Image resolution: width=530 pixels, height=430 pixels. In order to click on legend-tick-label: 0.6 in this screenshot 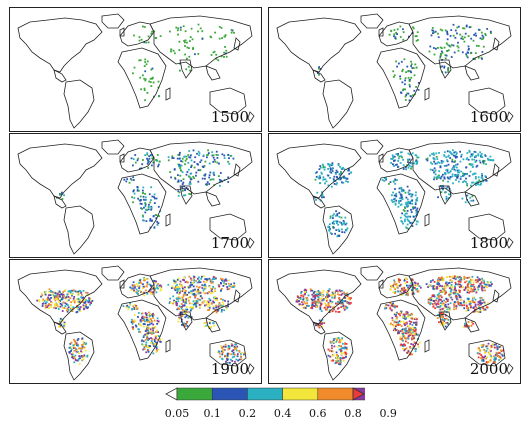, I will do `click(318, 413)`.